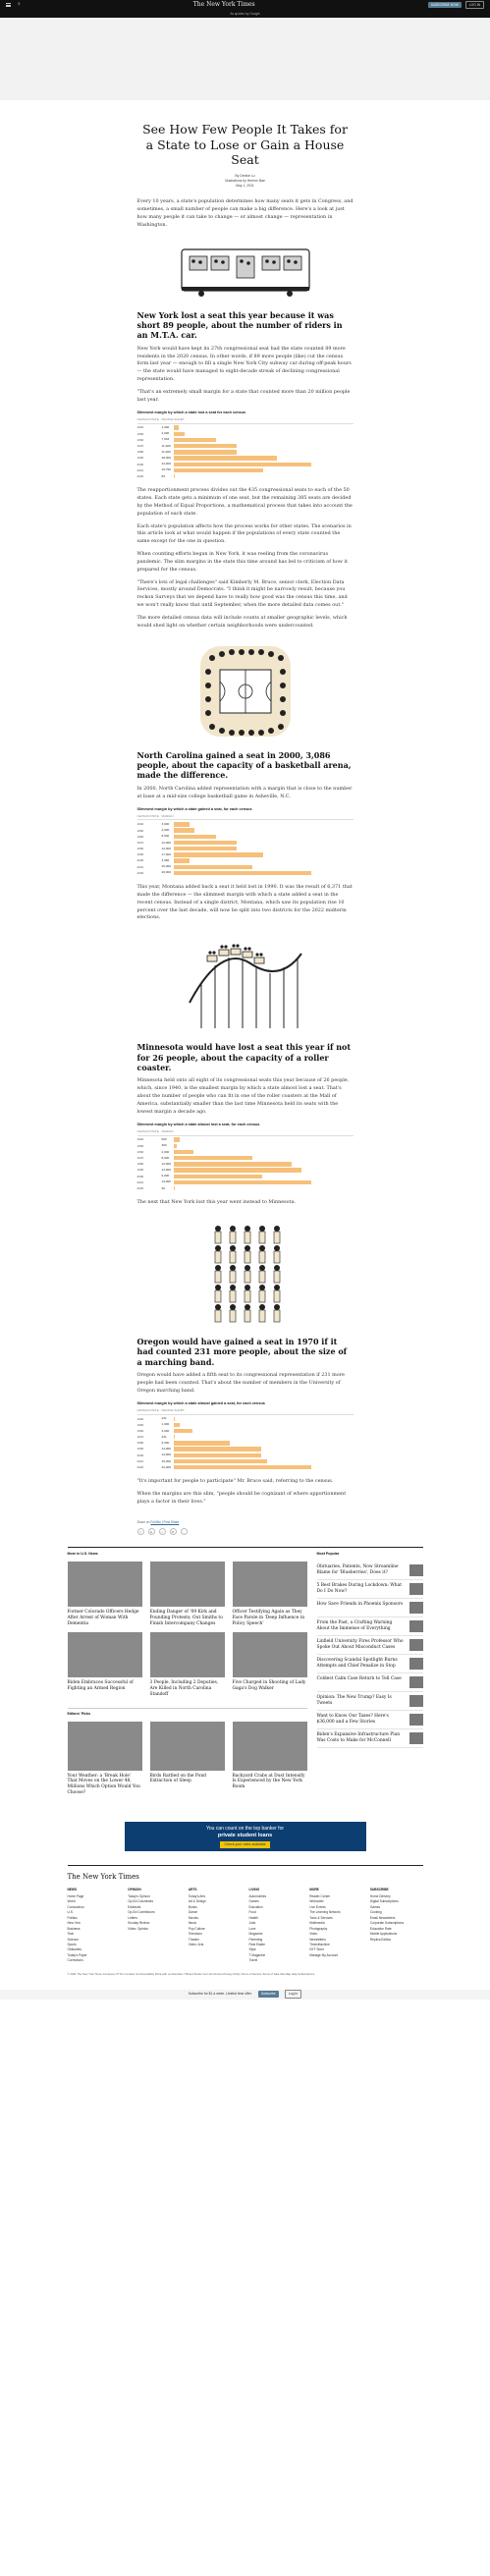 This screenshot has height=2576, width=490. Describe the element at coordinates (74, 1924) in the screenshot. I see `footer-link: New York` at that location.